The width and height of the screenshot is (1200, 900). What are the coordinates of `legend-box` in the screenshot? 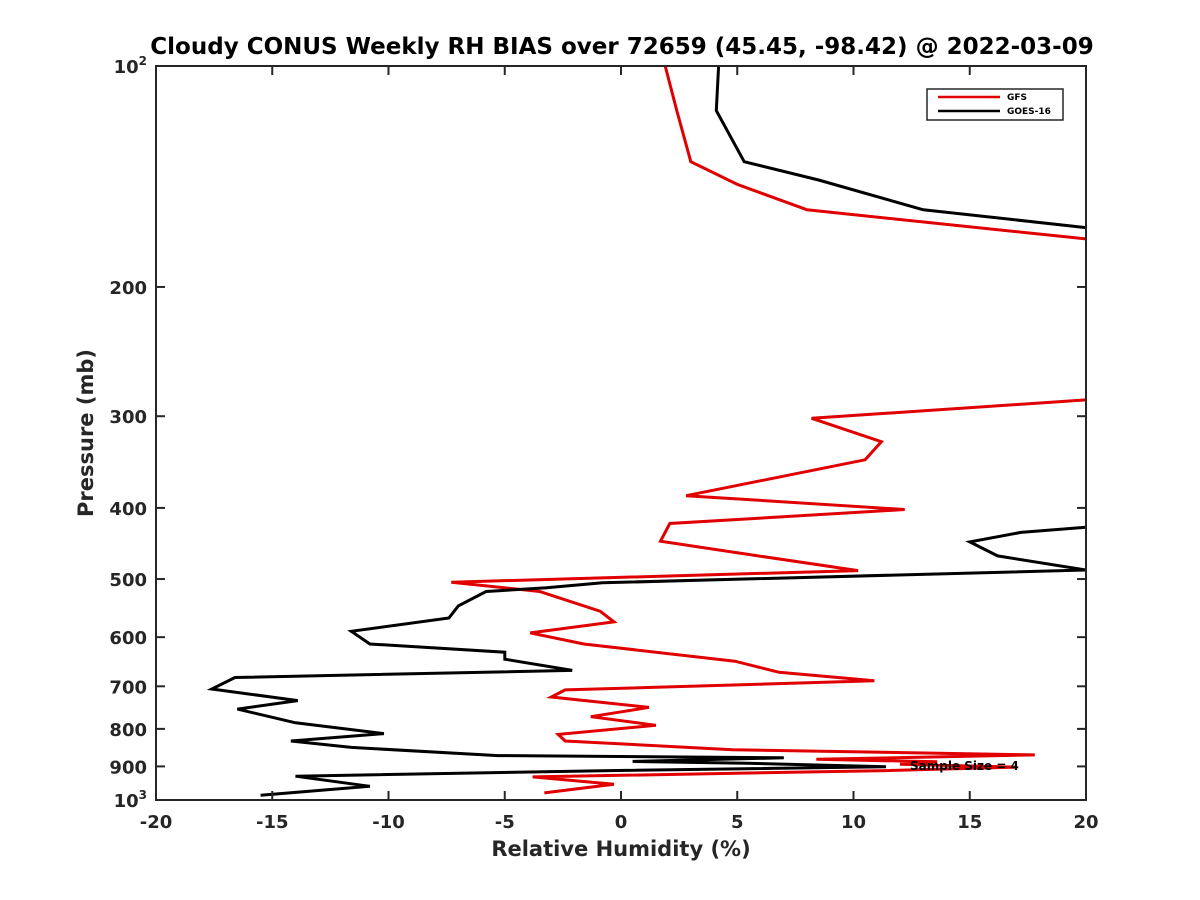 It's located at (995, 104).